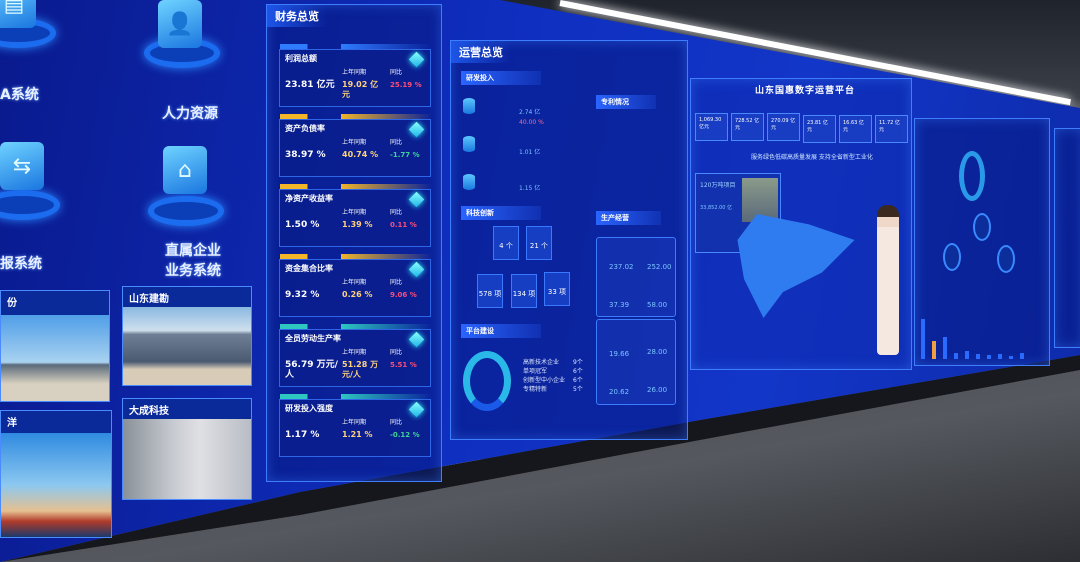 This screenshot has height=562, width=1080. What do you see at coordinates (355, 75) in the screenshot?
I see `finance-kpi-card: 利润总额 23.81 亿元 上年同期 19.02 亿元 同比 25.19 %` at bounding box center [355, 75].